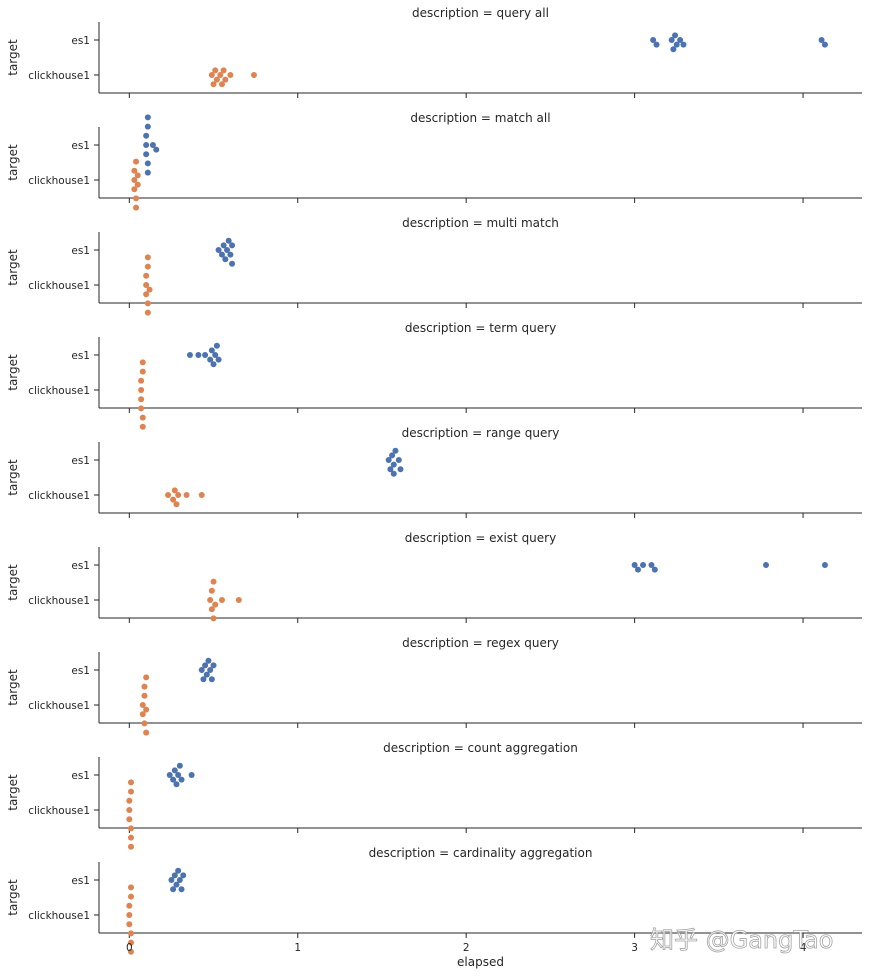 This screenshot has height=977, width=869. Describe the element at coordinates (480, 538) in the screenshot. I see `panel-title: description = exist query` at that location.